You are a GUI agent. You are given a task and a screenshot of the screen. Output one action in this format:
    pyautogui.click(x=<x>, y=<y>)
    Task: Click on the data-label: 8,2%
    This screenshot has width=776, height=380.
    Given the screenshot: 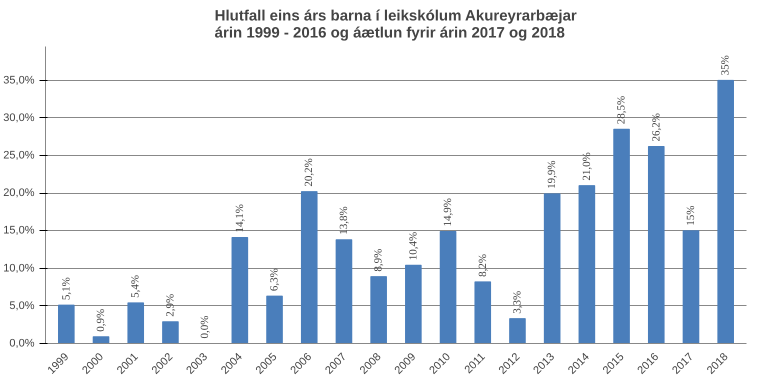 What is the action you would take?
    pyautogui.click(x=482, y=265)
    